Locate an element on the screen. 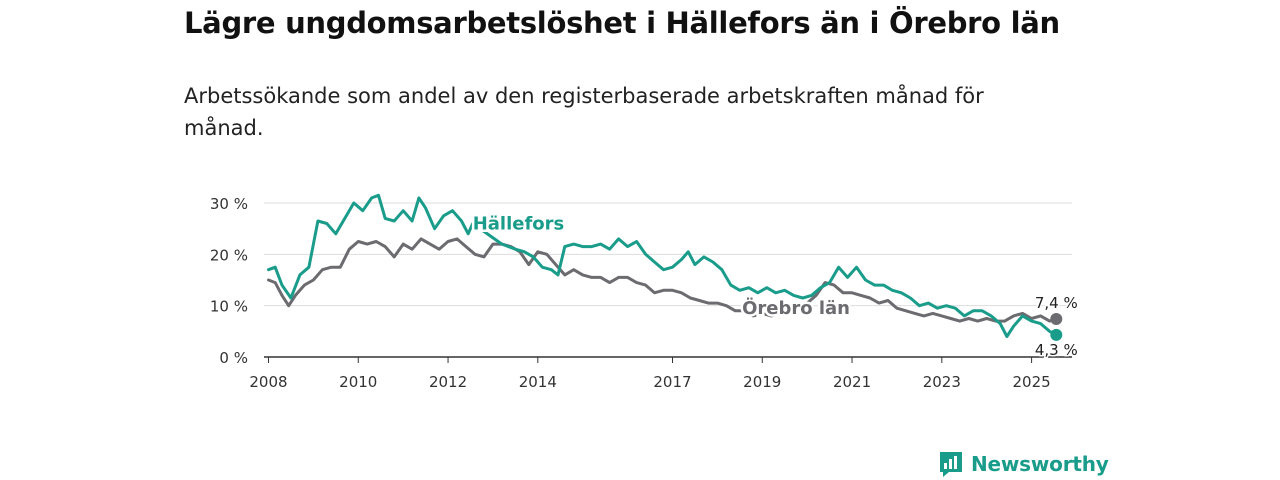  series-end-label: 7,4 % is located at coordinates (1056, 303).